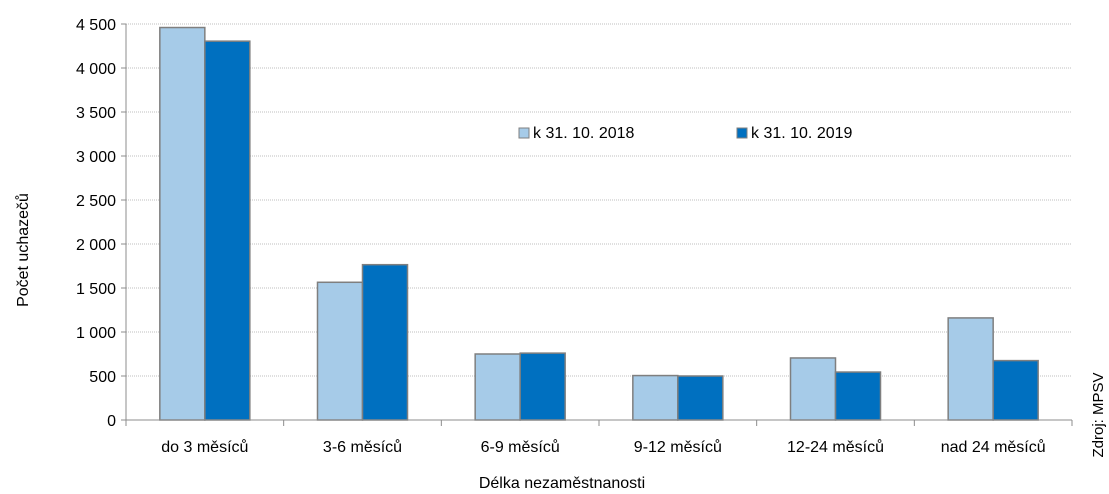 The height and width of the screenshot is (494, 1109). I want to click on x-tick-label: 3-6 měsíců, so click(362, 447).